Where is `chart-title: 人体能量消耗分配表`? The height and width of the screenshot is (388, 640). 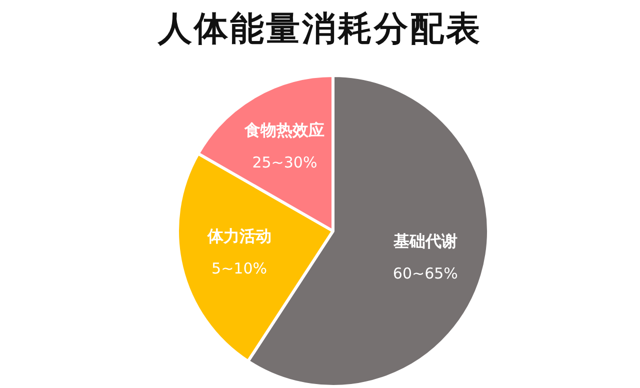
chart-title: 人体能量消耗分配表 is located at coordinates (319, 29).